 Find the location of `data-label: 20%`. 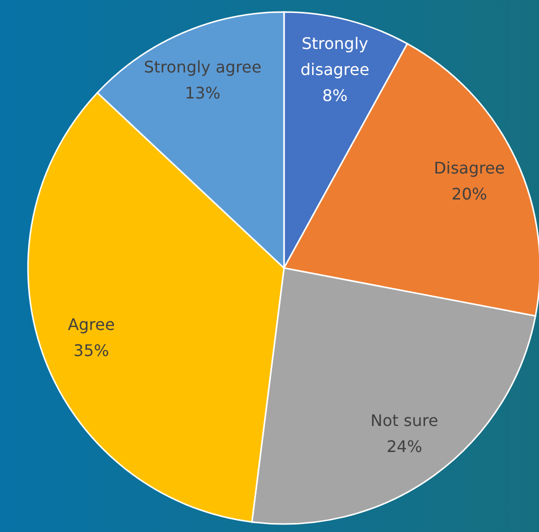

data-label: 20% is located at coordinates (470, 194).